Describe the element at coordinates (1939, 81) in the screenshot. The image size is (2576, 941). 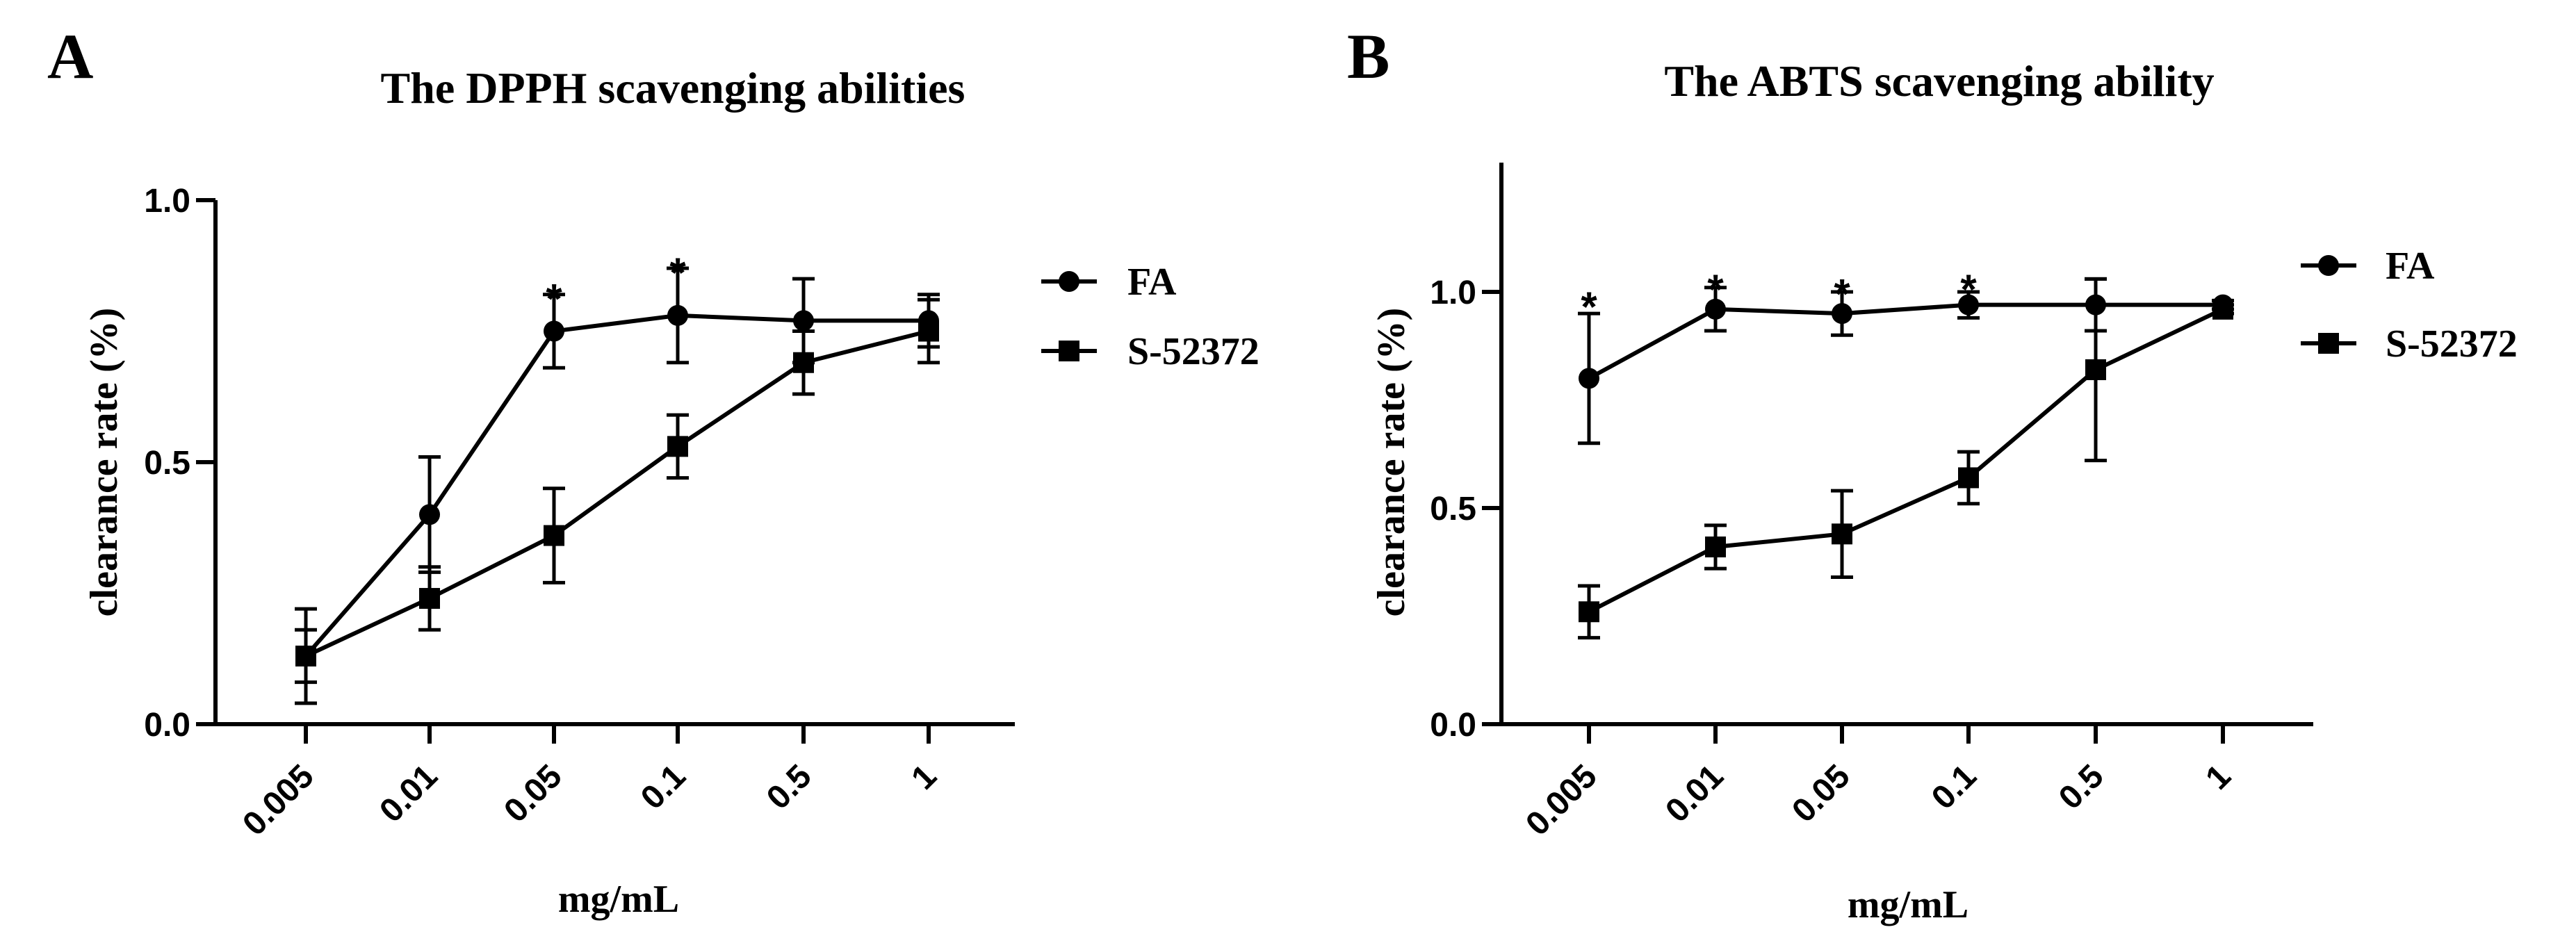
I see `chart-title: The ABTS scavenging ability` at that location.